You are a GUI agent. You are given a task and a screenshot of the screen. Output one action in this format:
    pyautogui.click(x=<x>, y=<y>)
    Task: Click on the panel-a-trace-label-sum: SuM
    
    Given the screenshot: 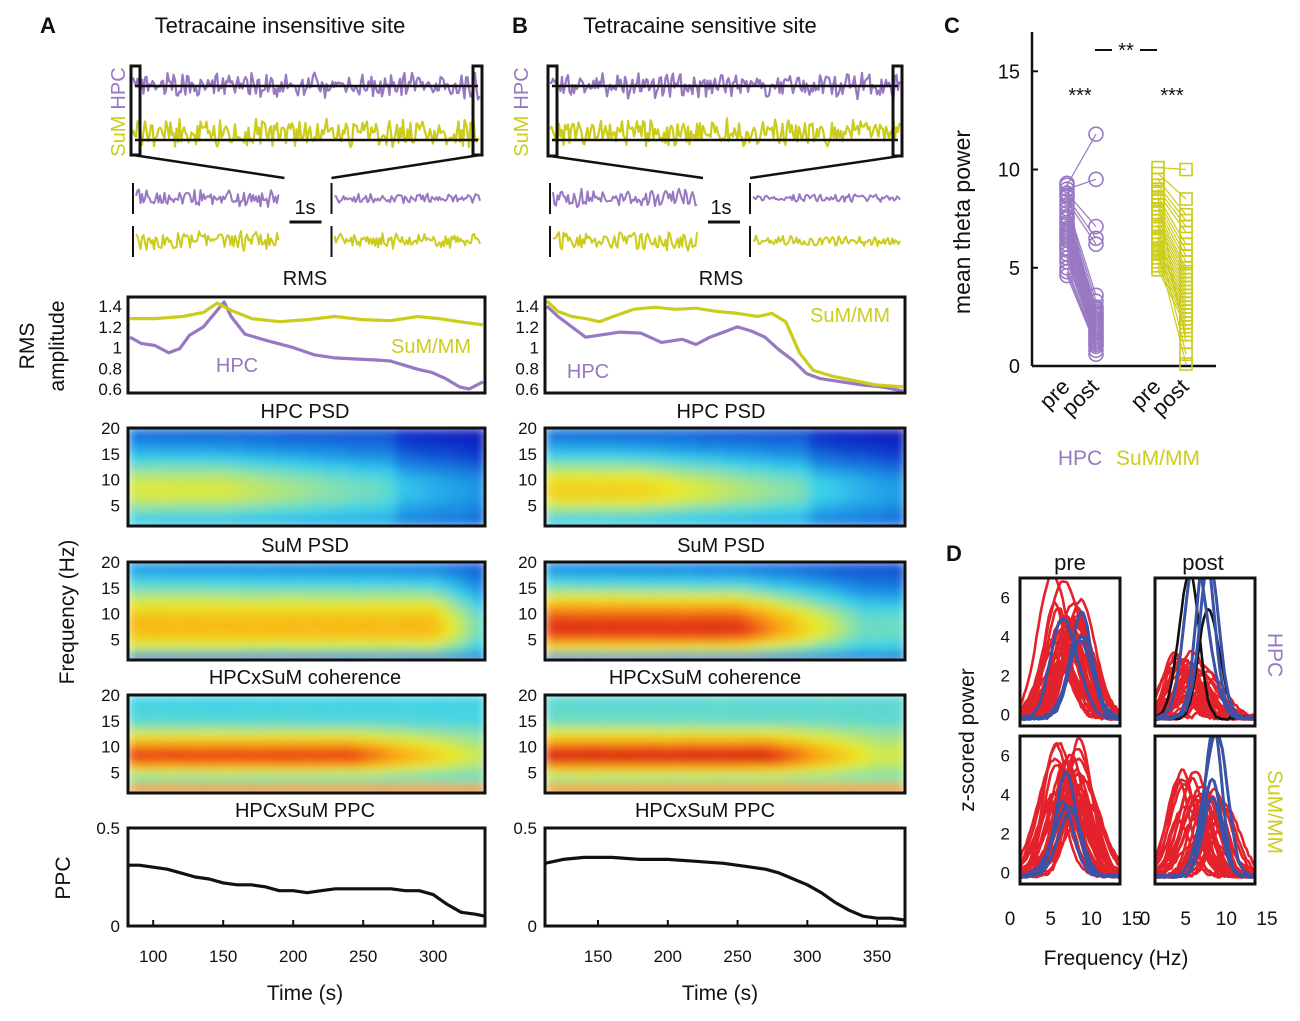 What is the action you would take?
    pyautogui.click(x=119, y=136)
    